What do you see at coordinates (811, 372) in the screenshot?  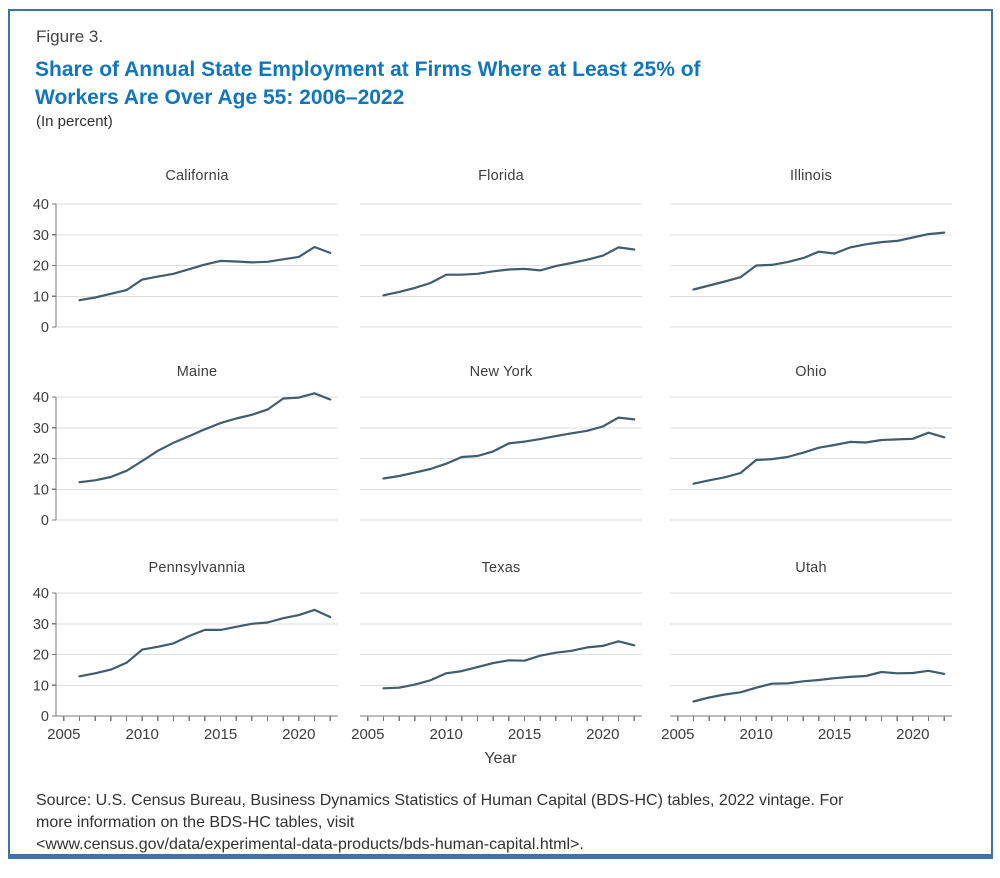 I see `subplot-title-ohio: Ohio` at bounding box center [811, 372].